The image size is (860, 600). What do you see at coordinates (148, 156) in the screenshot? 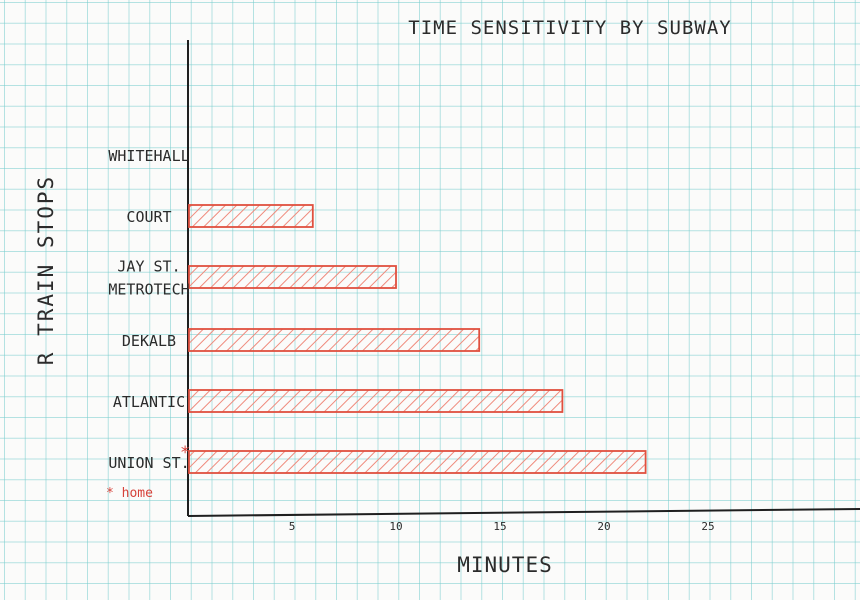
I see `category-label: WHITEHALL` at bounding box center [148, 156].